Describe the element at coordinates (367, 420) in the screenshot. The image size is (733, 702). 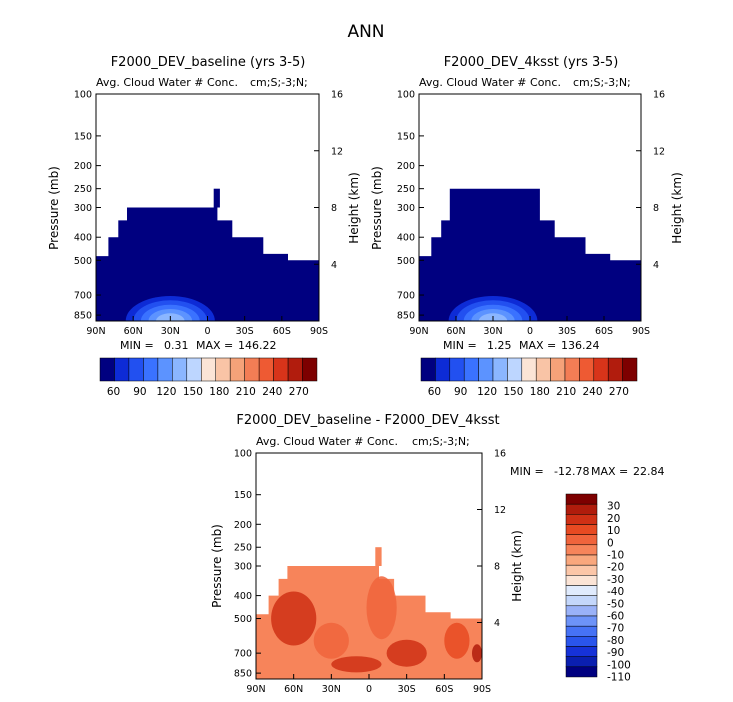
I see `panel-title: F2000_DEV_baseline - F2000_DEV_4ksst` at that location.